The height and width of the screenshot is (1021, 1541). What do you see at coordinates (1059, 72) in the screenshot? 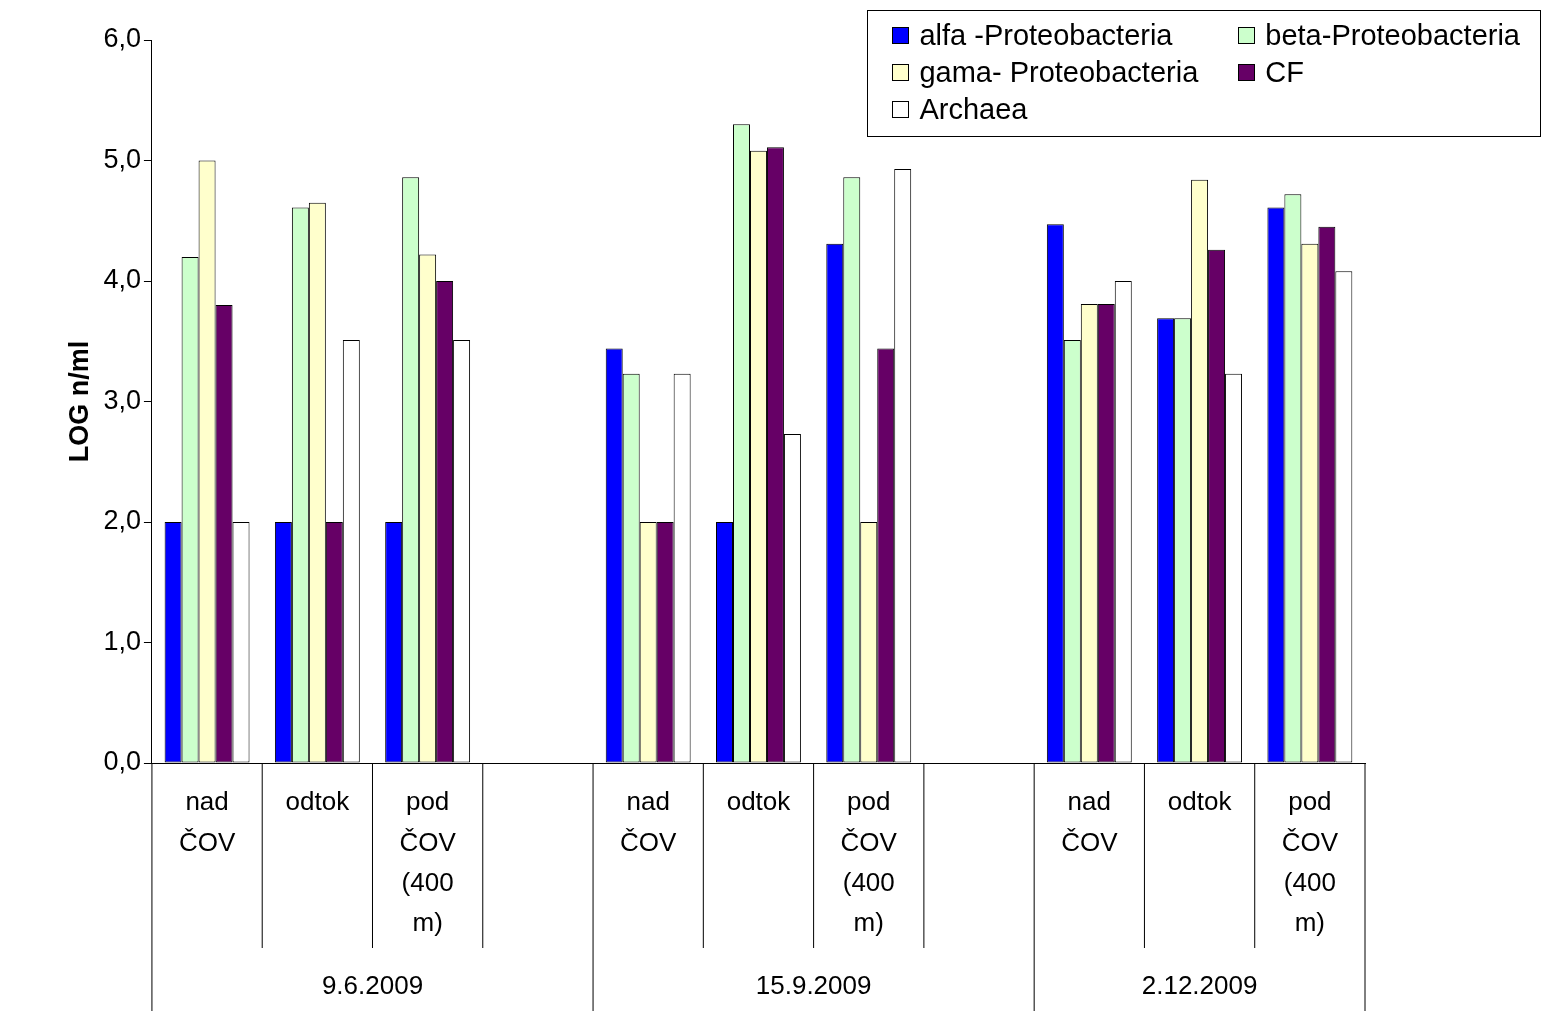
I see `legend-label: gama- Proteobacteria` at bounding box center [1059, 72].